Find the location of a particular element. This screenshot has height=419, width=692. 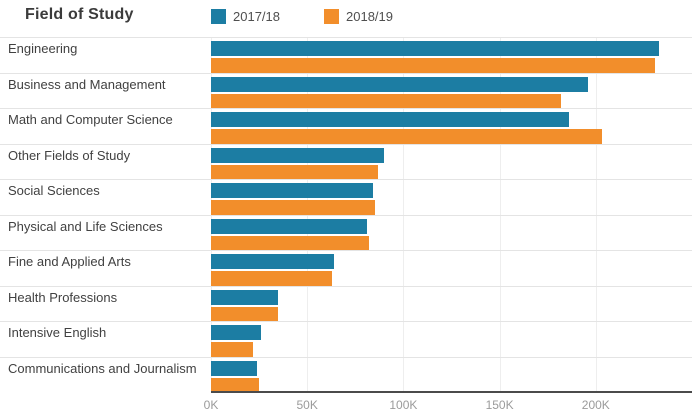

category-label: Business and Management is located at coordinates (87, 84).